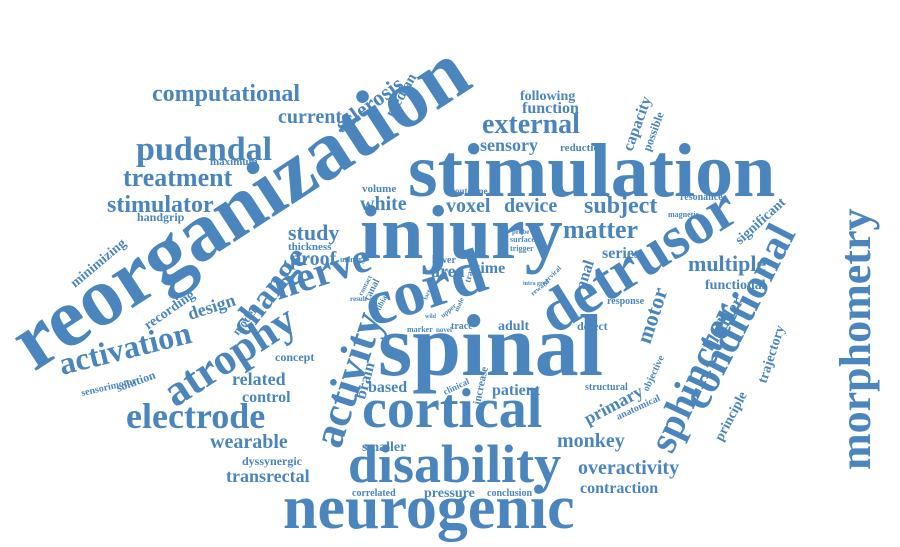 The image size is (900, 547). Describe the element at coordinates (353, 259) in the screenshot. I see `word-urinary: urinary` at that location.